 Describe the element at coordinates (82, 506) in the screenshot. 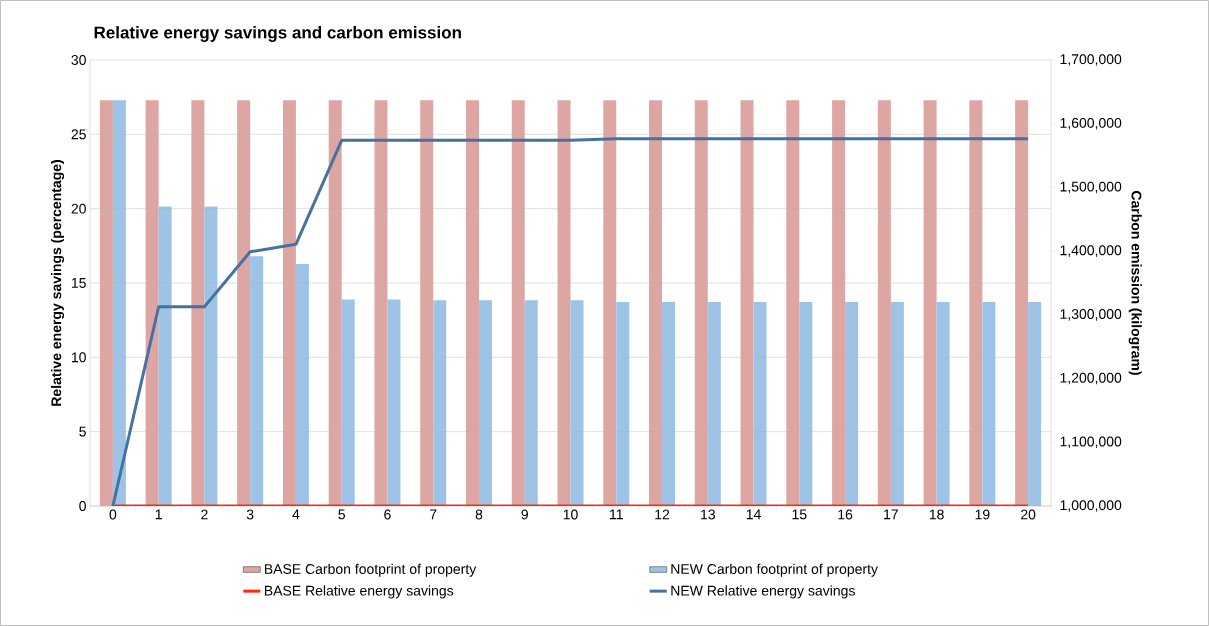

I see `y-tick-label: 0` at that location.